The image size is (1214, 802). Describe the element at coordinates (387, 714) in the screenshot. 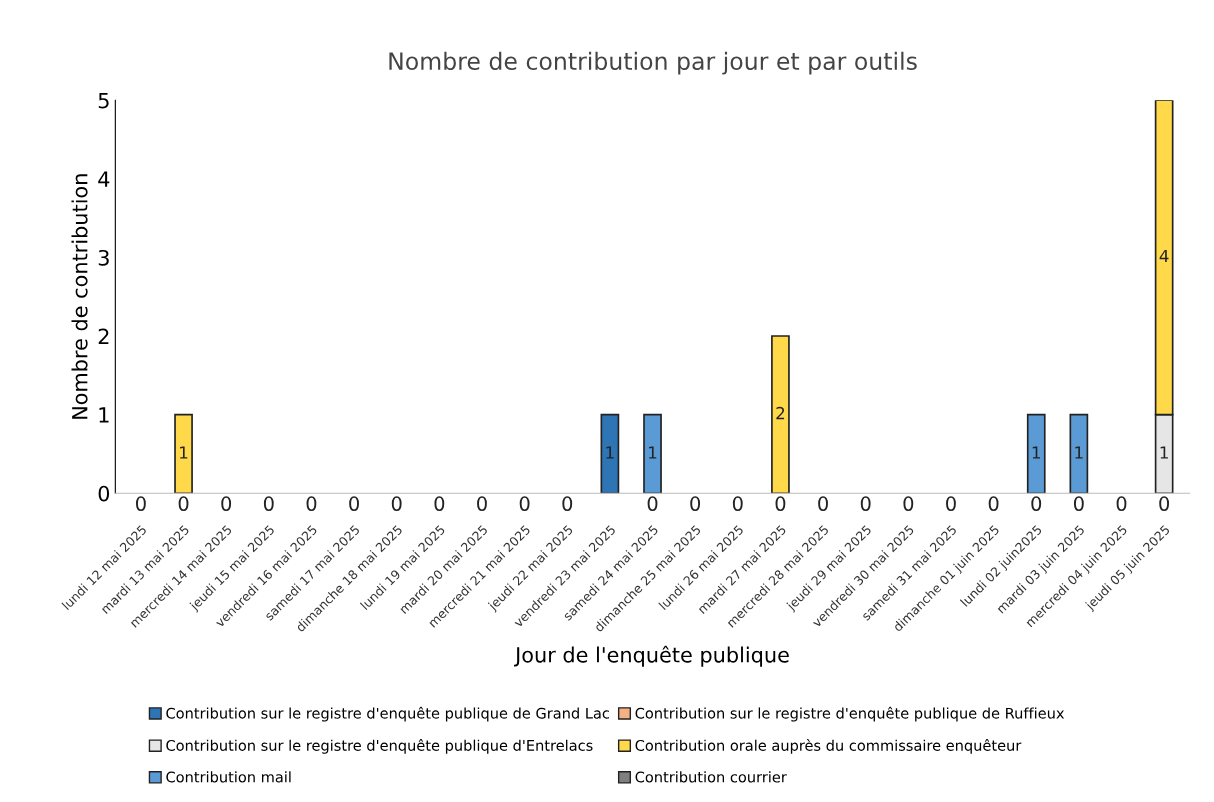

I see `legend-label: Contribution sur le registre d'enquête publique de Grand Lac` at that location.